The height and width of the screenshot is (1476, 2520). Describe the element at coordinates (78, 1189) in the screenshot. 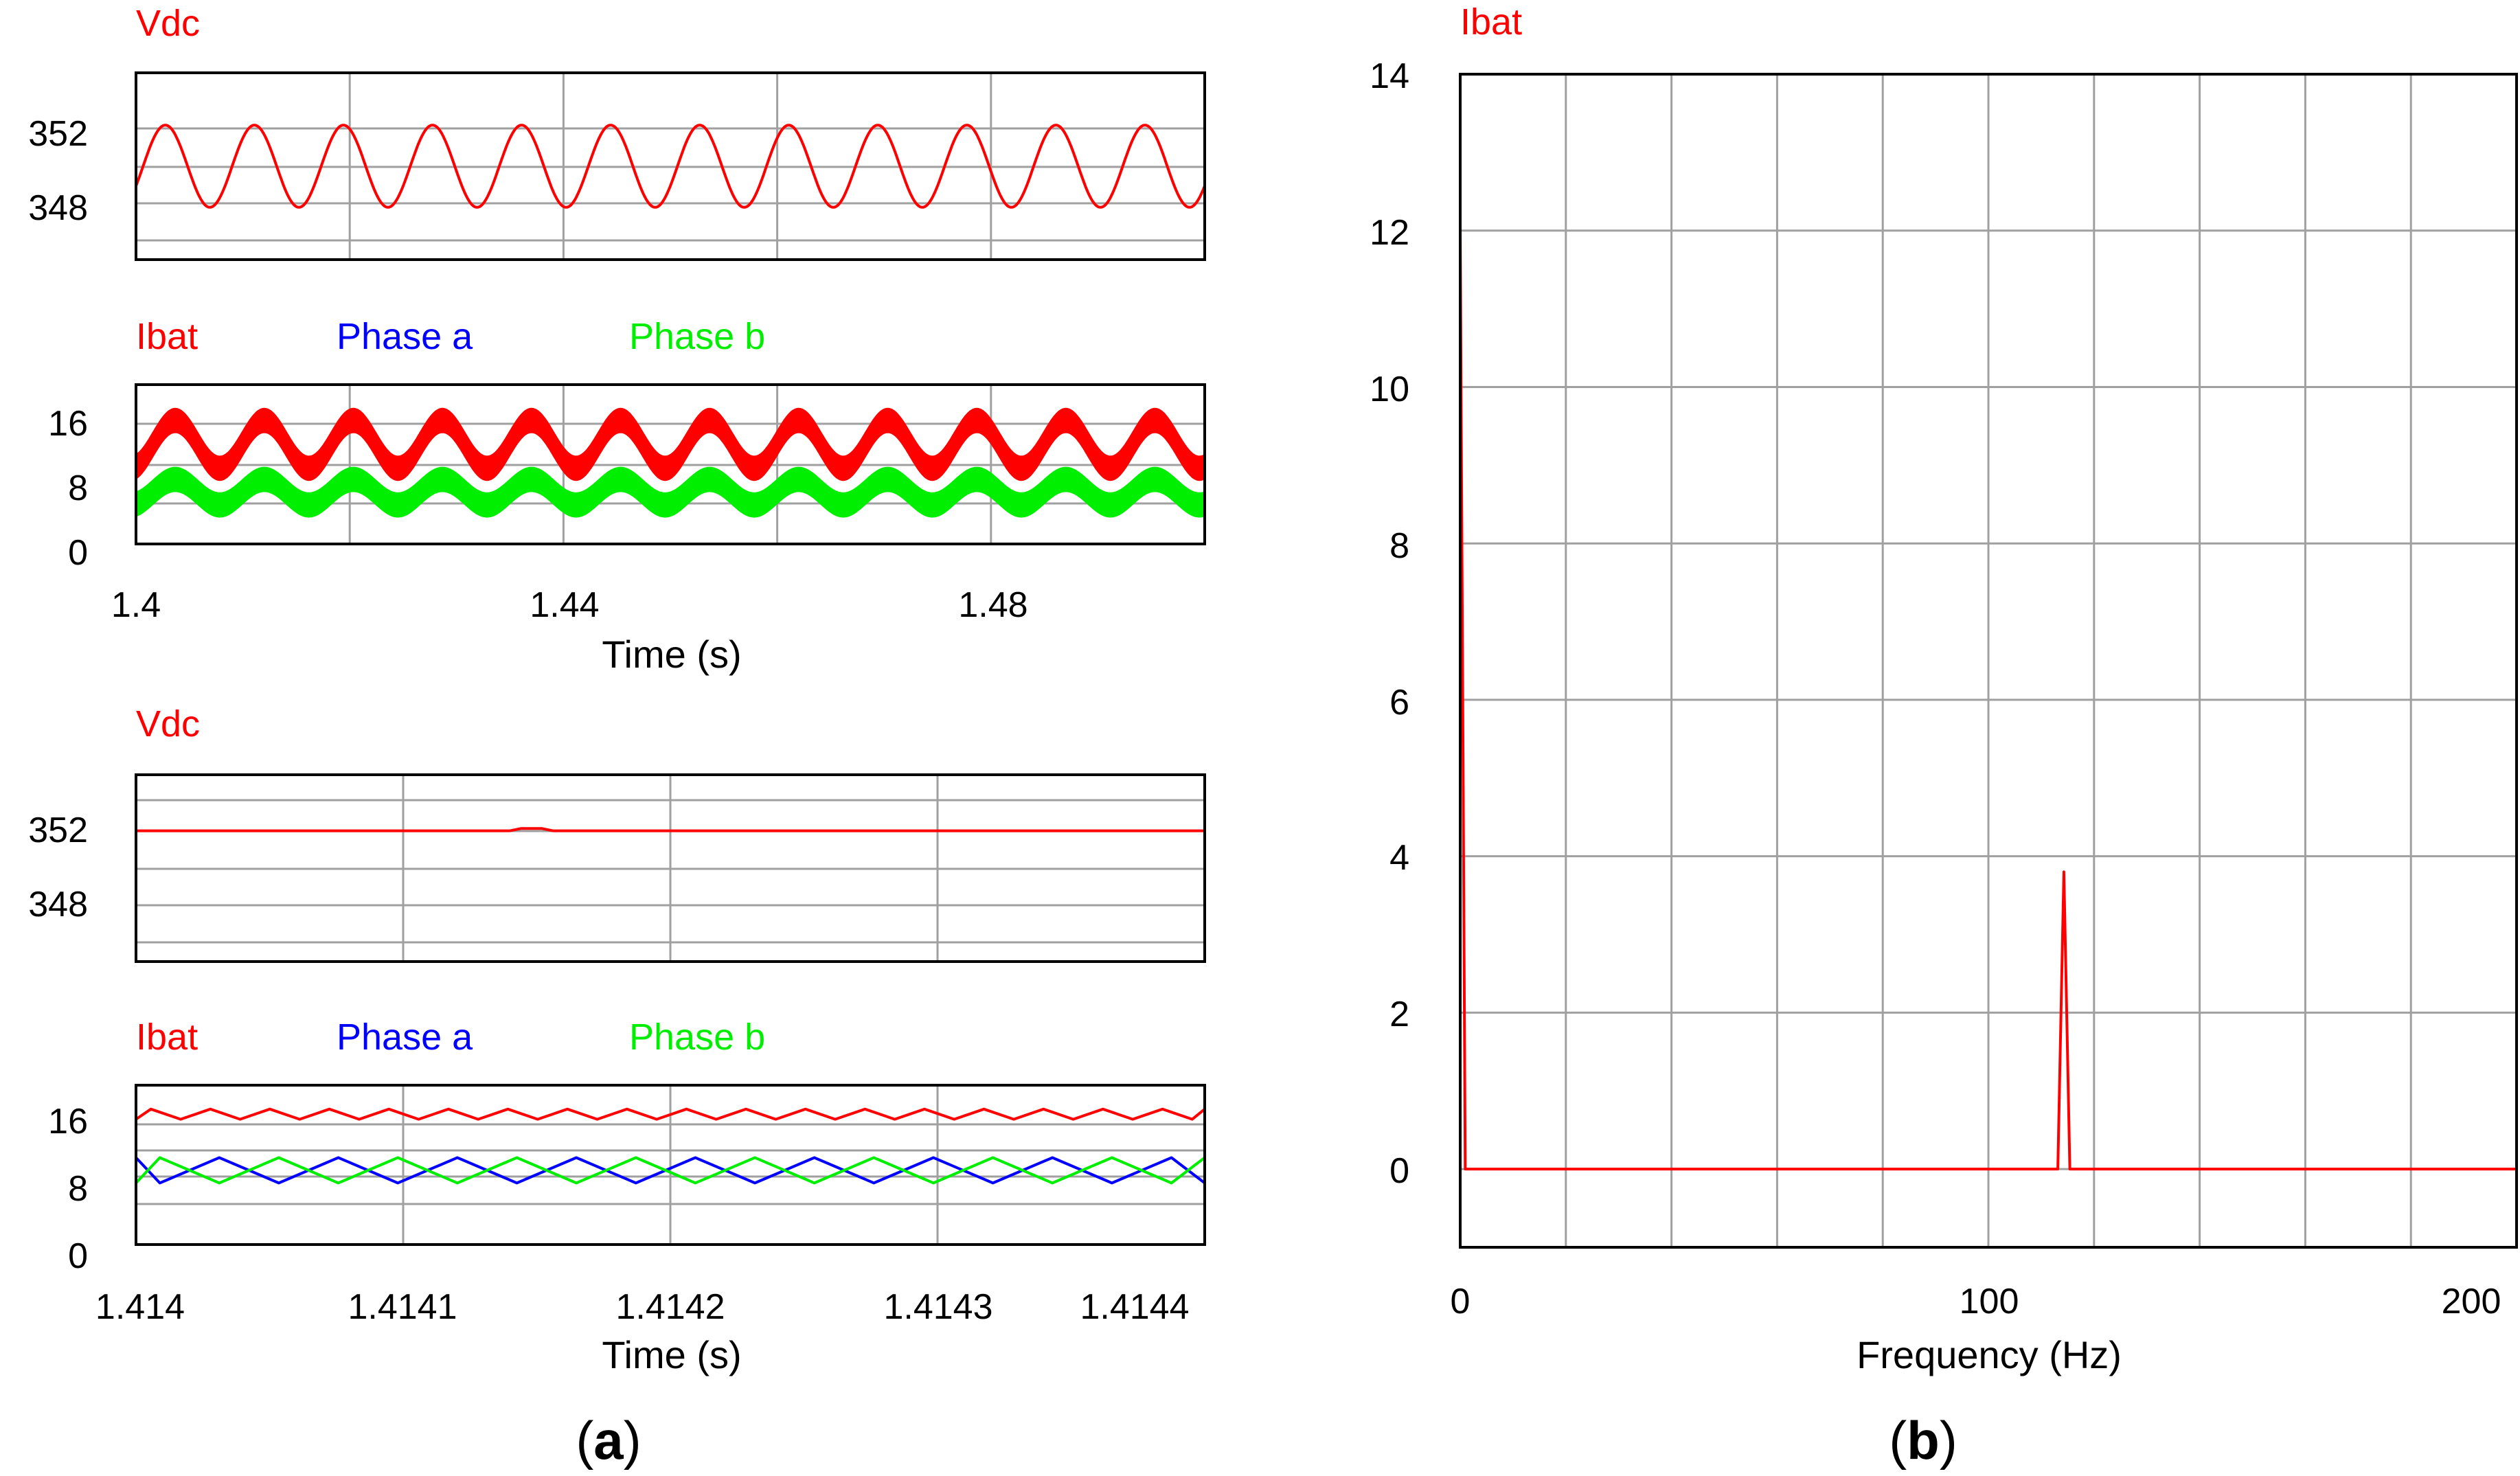

I see `a4-ytick: 8` at that location.